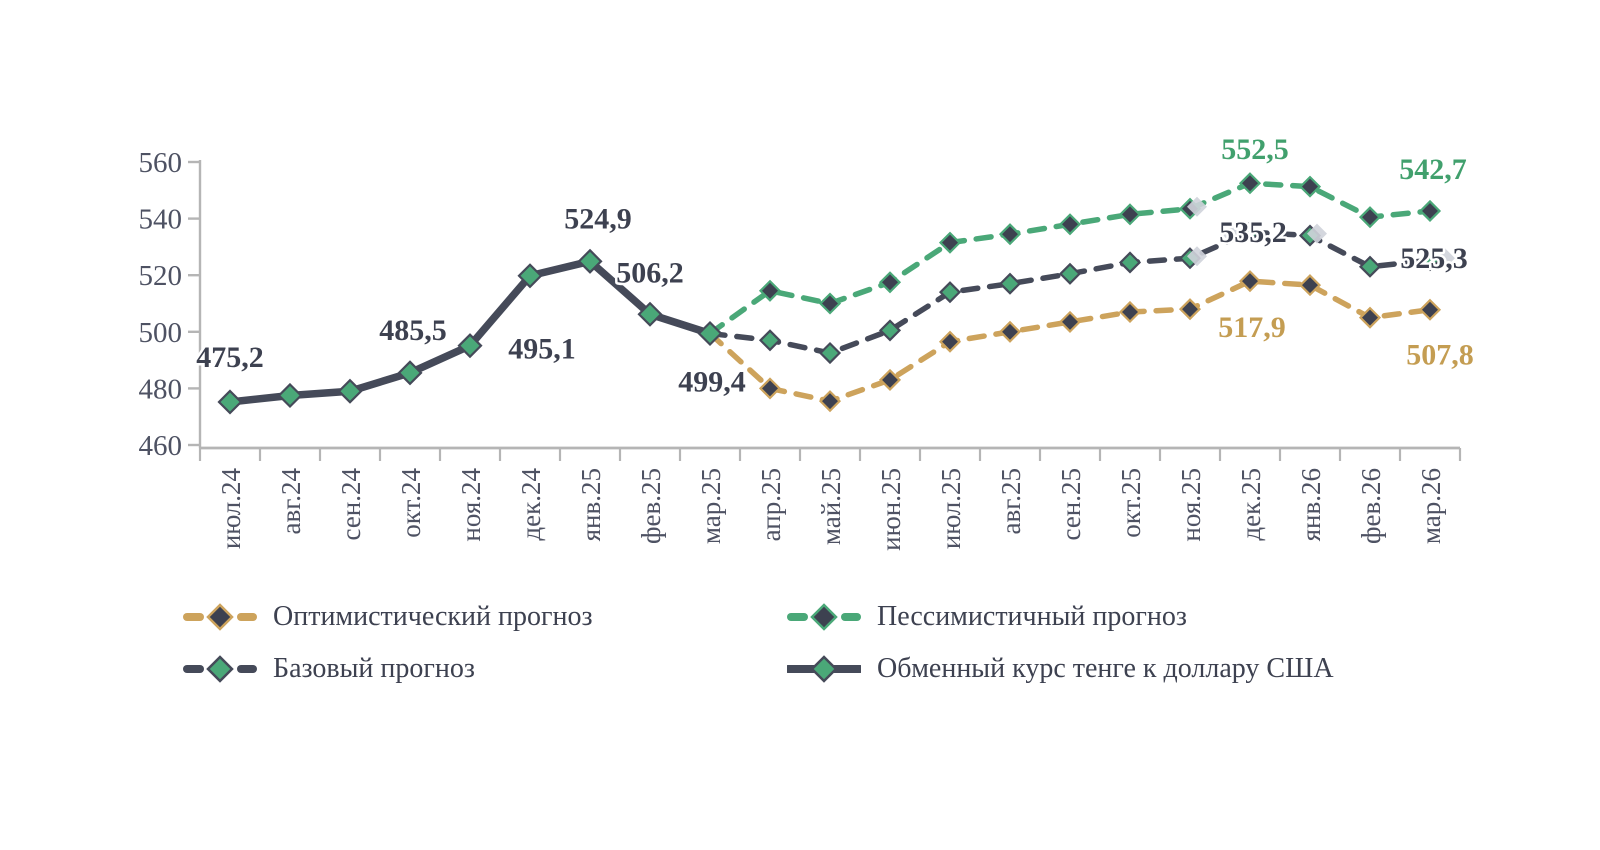 The height and width of the screenshot is (850, 1600). What do you see at coordinates (824, 669) in the screenshot?
I see `legend-swatch-actual-icon` at bounding box center [824, 669].